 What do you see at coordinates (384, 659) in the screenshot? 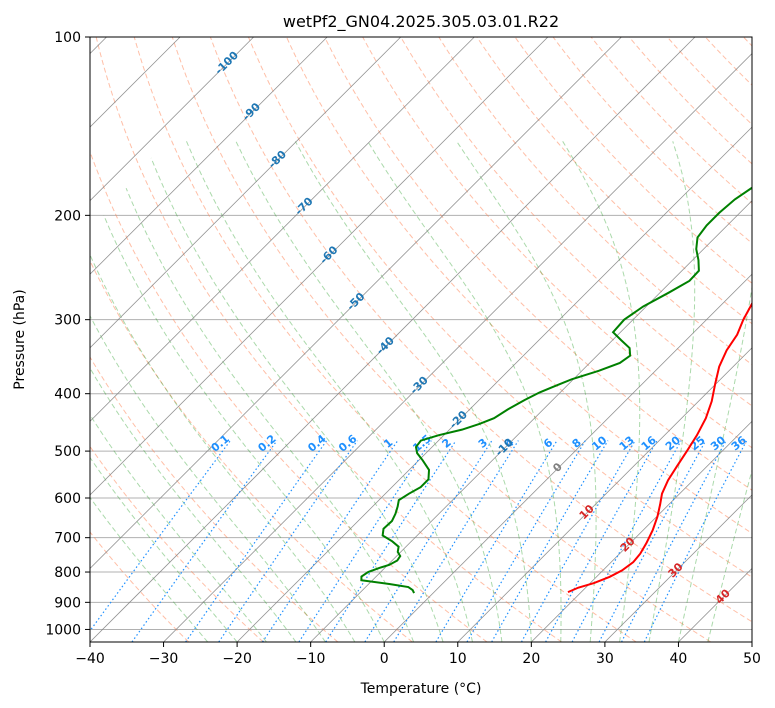
I see `x-tick-label: 0` at bounding box center [384, 659].